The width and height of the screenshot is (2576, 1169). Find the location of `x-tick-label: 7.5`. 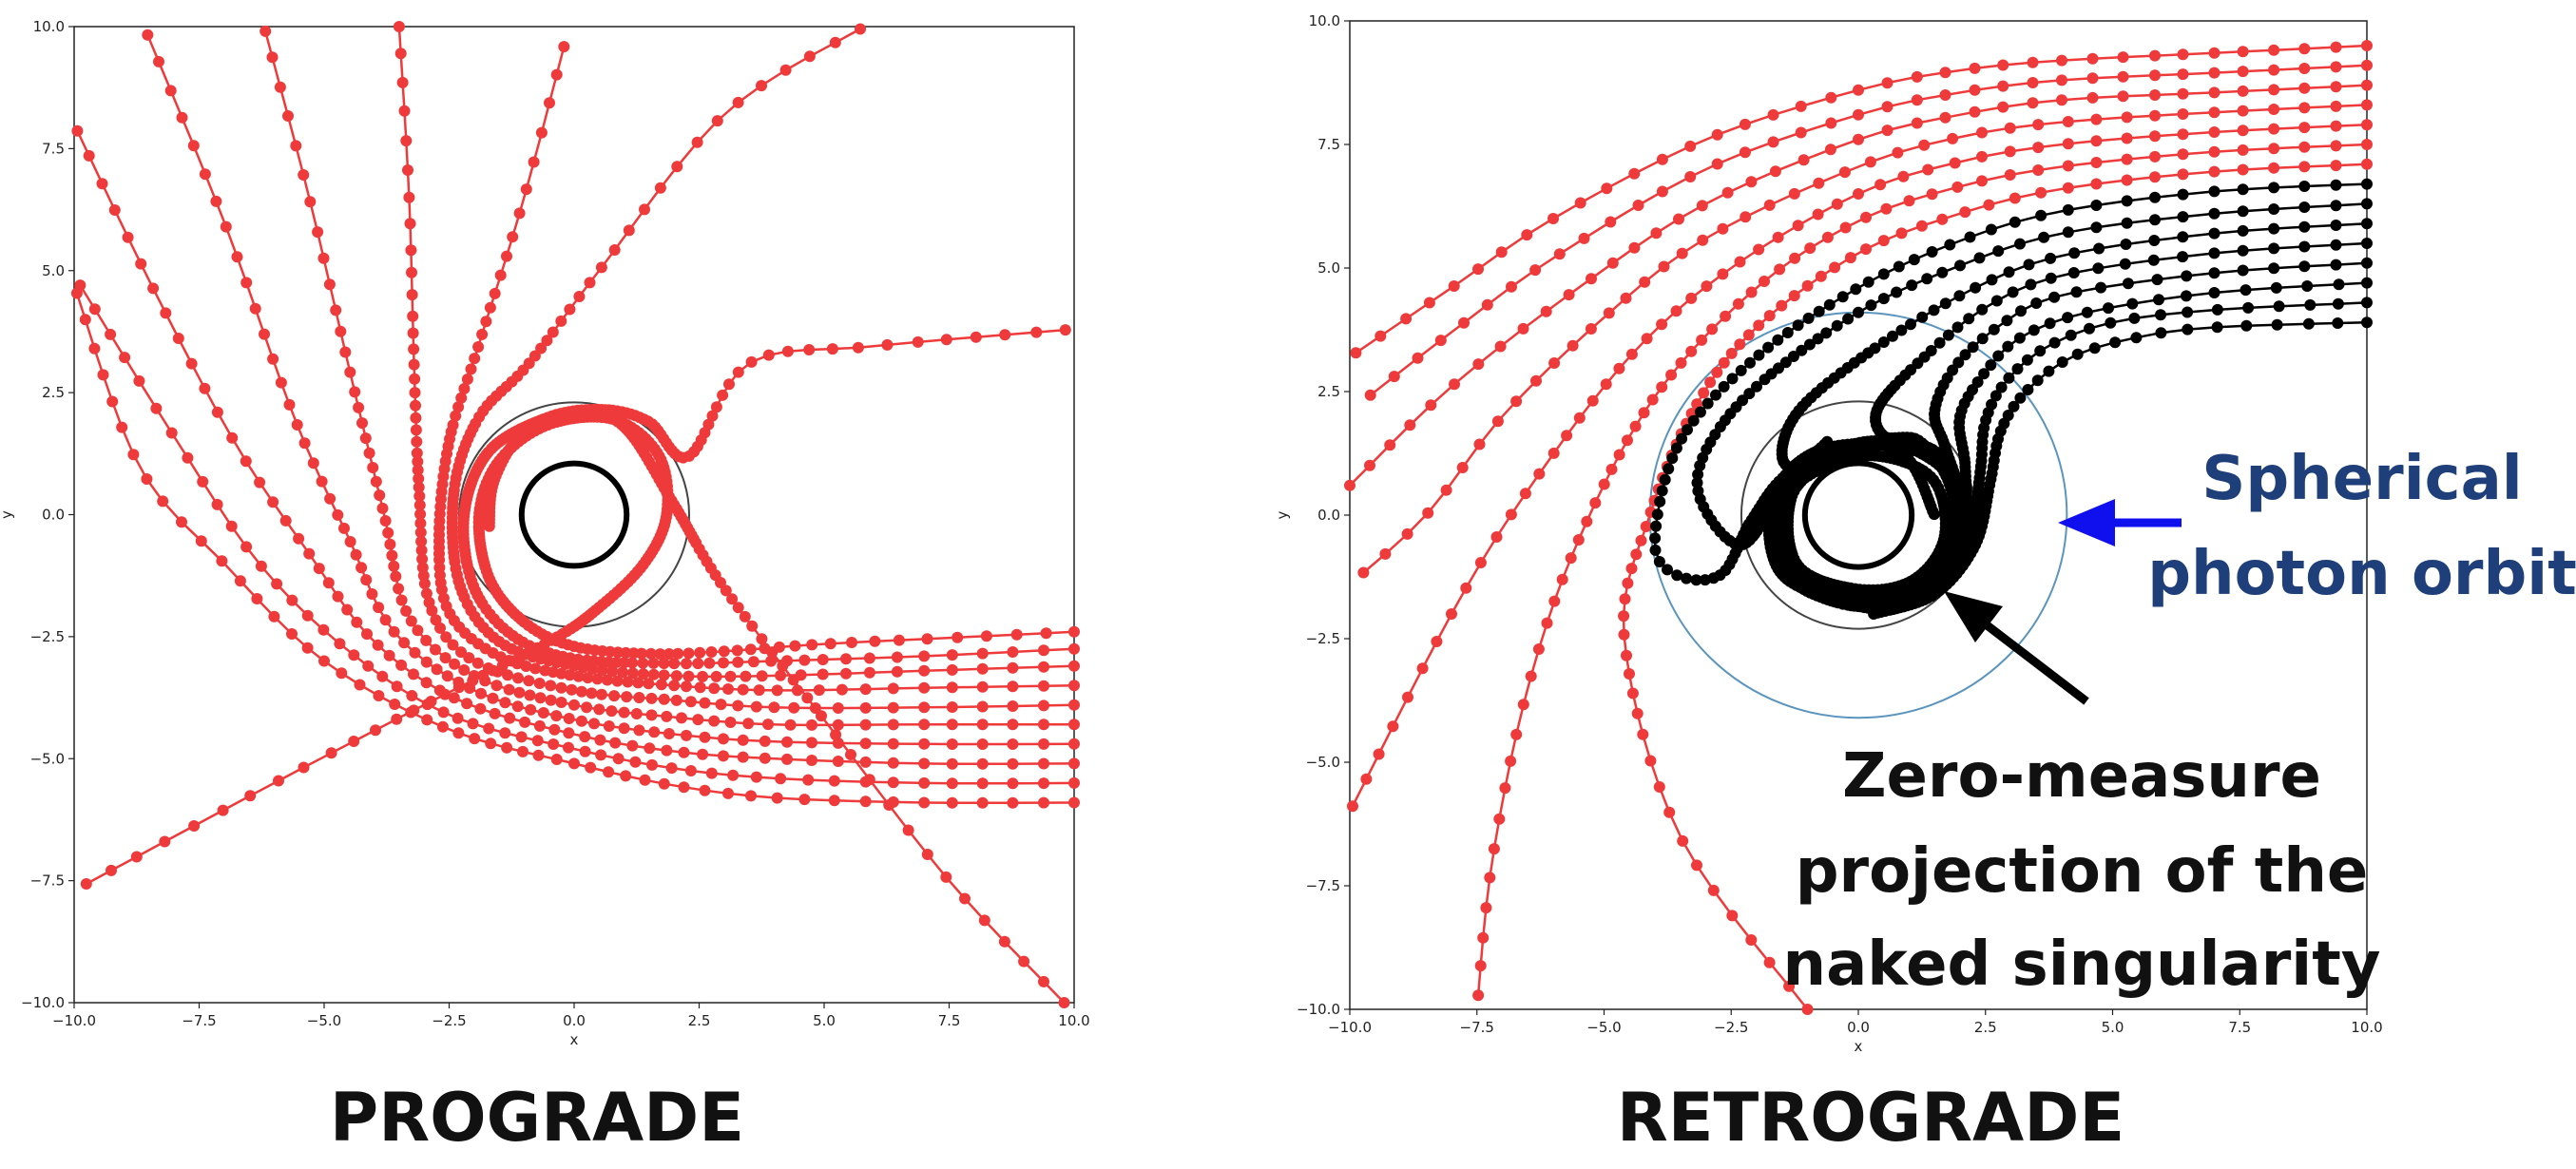

x-tick-label: 7.5 is located at coordinates (2239, 1027).